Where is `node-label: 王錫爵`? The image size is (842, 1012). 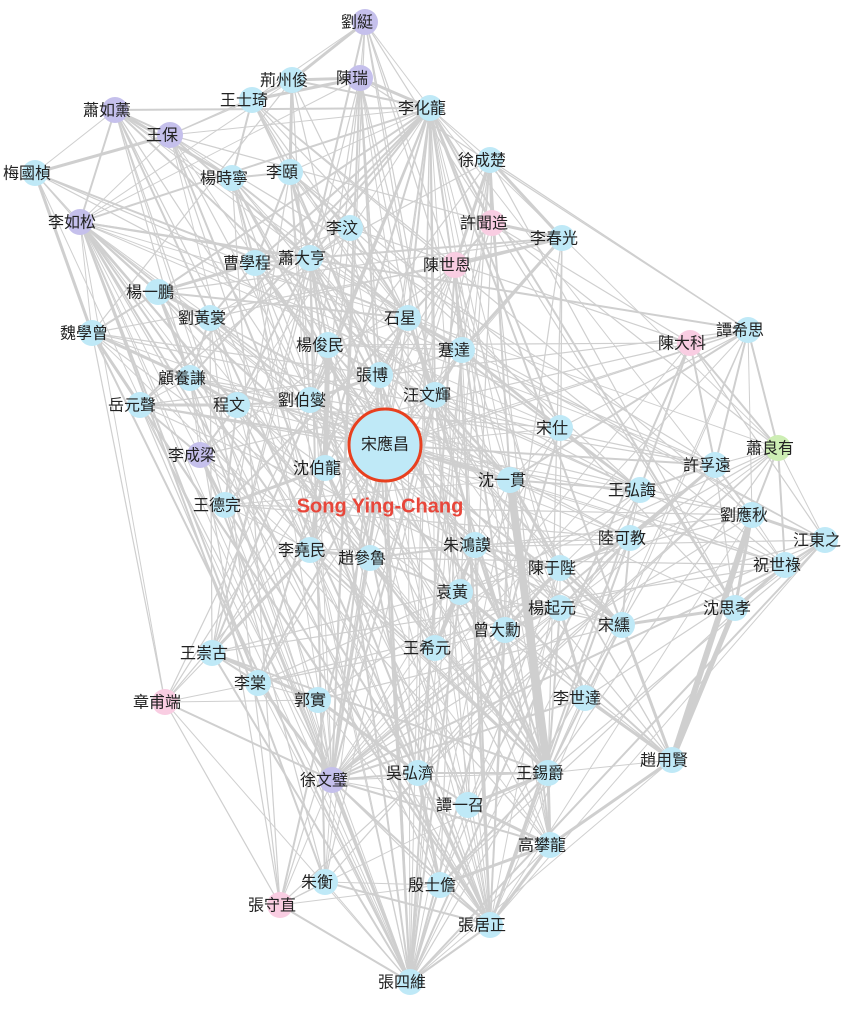 node-label: 王錫爵 is located at coordinates (540, 773).